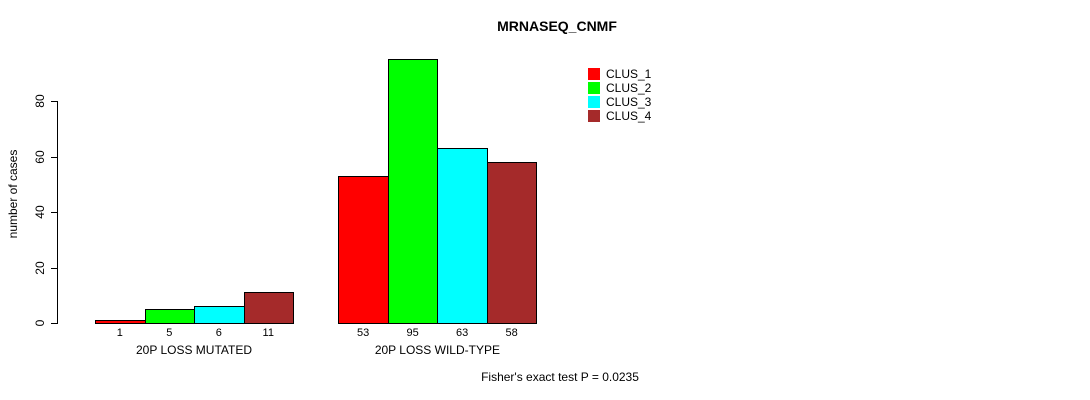  Describe the element at coordinates (57, 212) in the screenshot. I see `y-axis-line` at that location.